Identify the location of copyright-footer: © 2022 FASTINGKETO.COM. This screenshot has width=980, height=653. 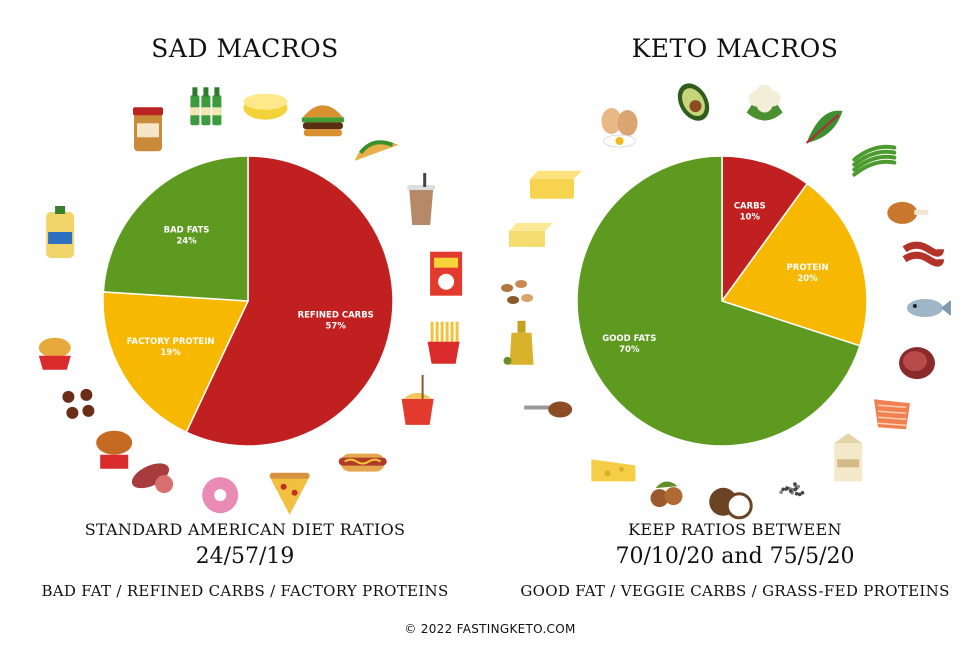
(490, 629).